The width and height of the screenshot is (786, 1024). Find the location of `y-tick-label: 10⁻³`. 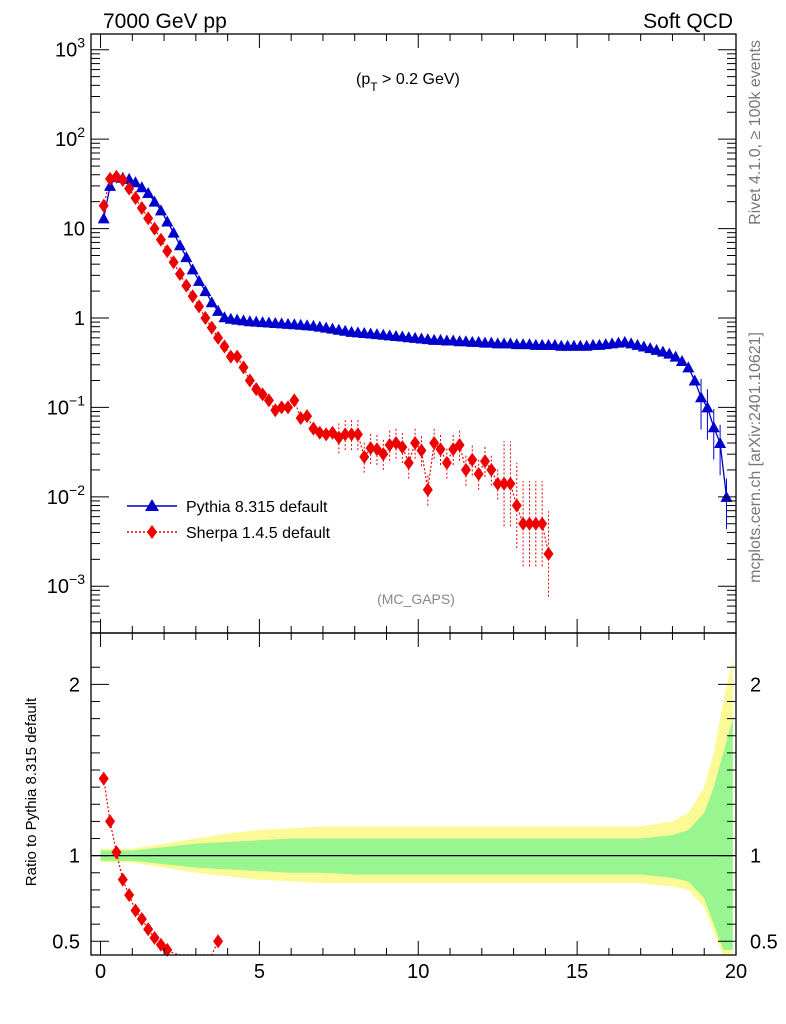

y-tick-label: 10⁻³ is located at coordinates (66, 584).